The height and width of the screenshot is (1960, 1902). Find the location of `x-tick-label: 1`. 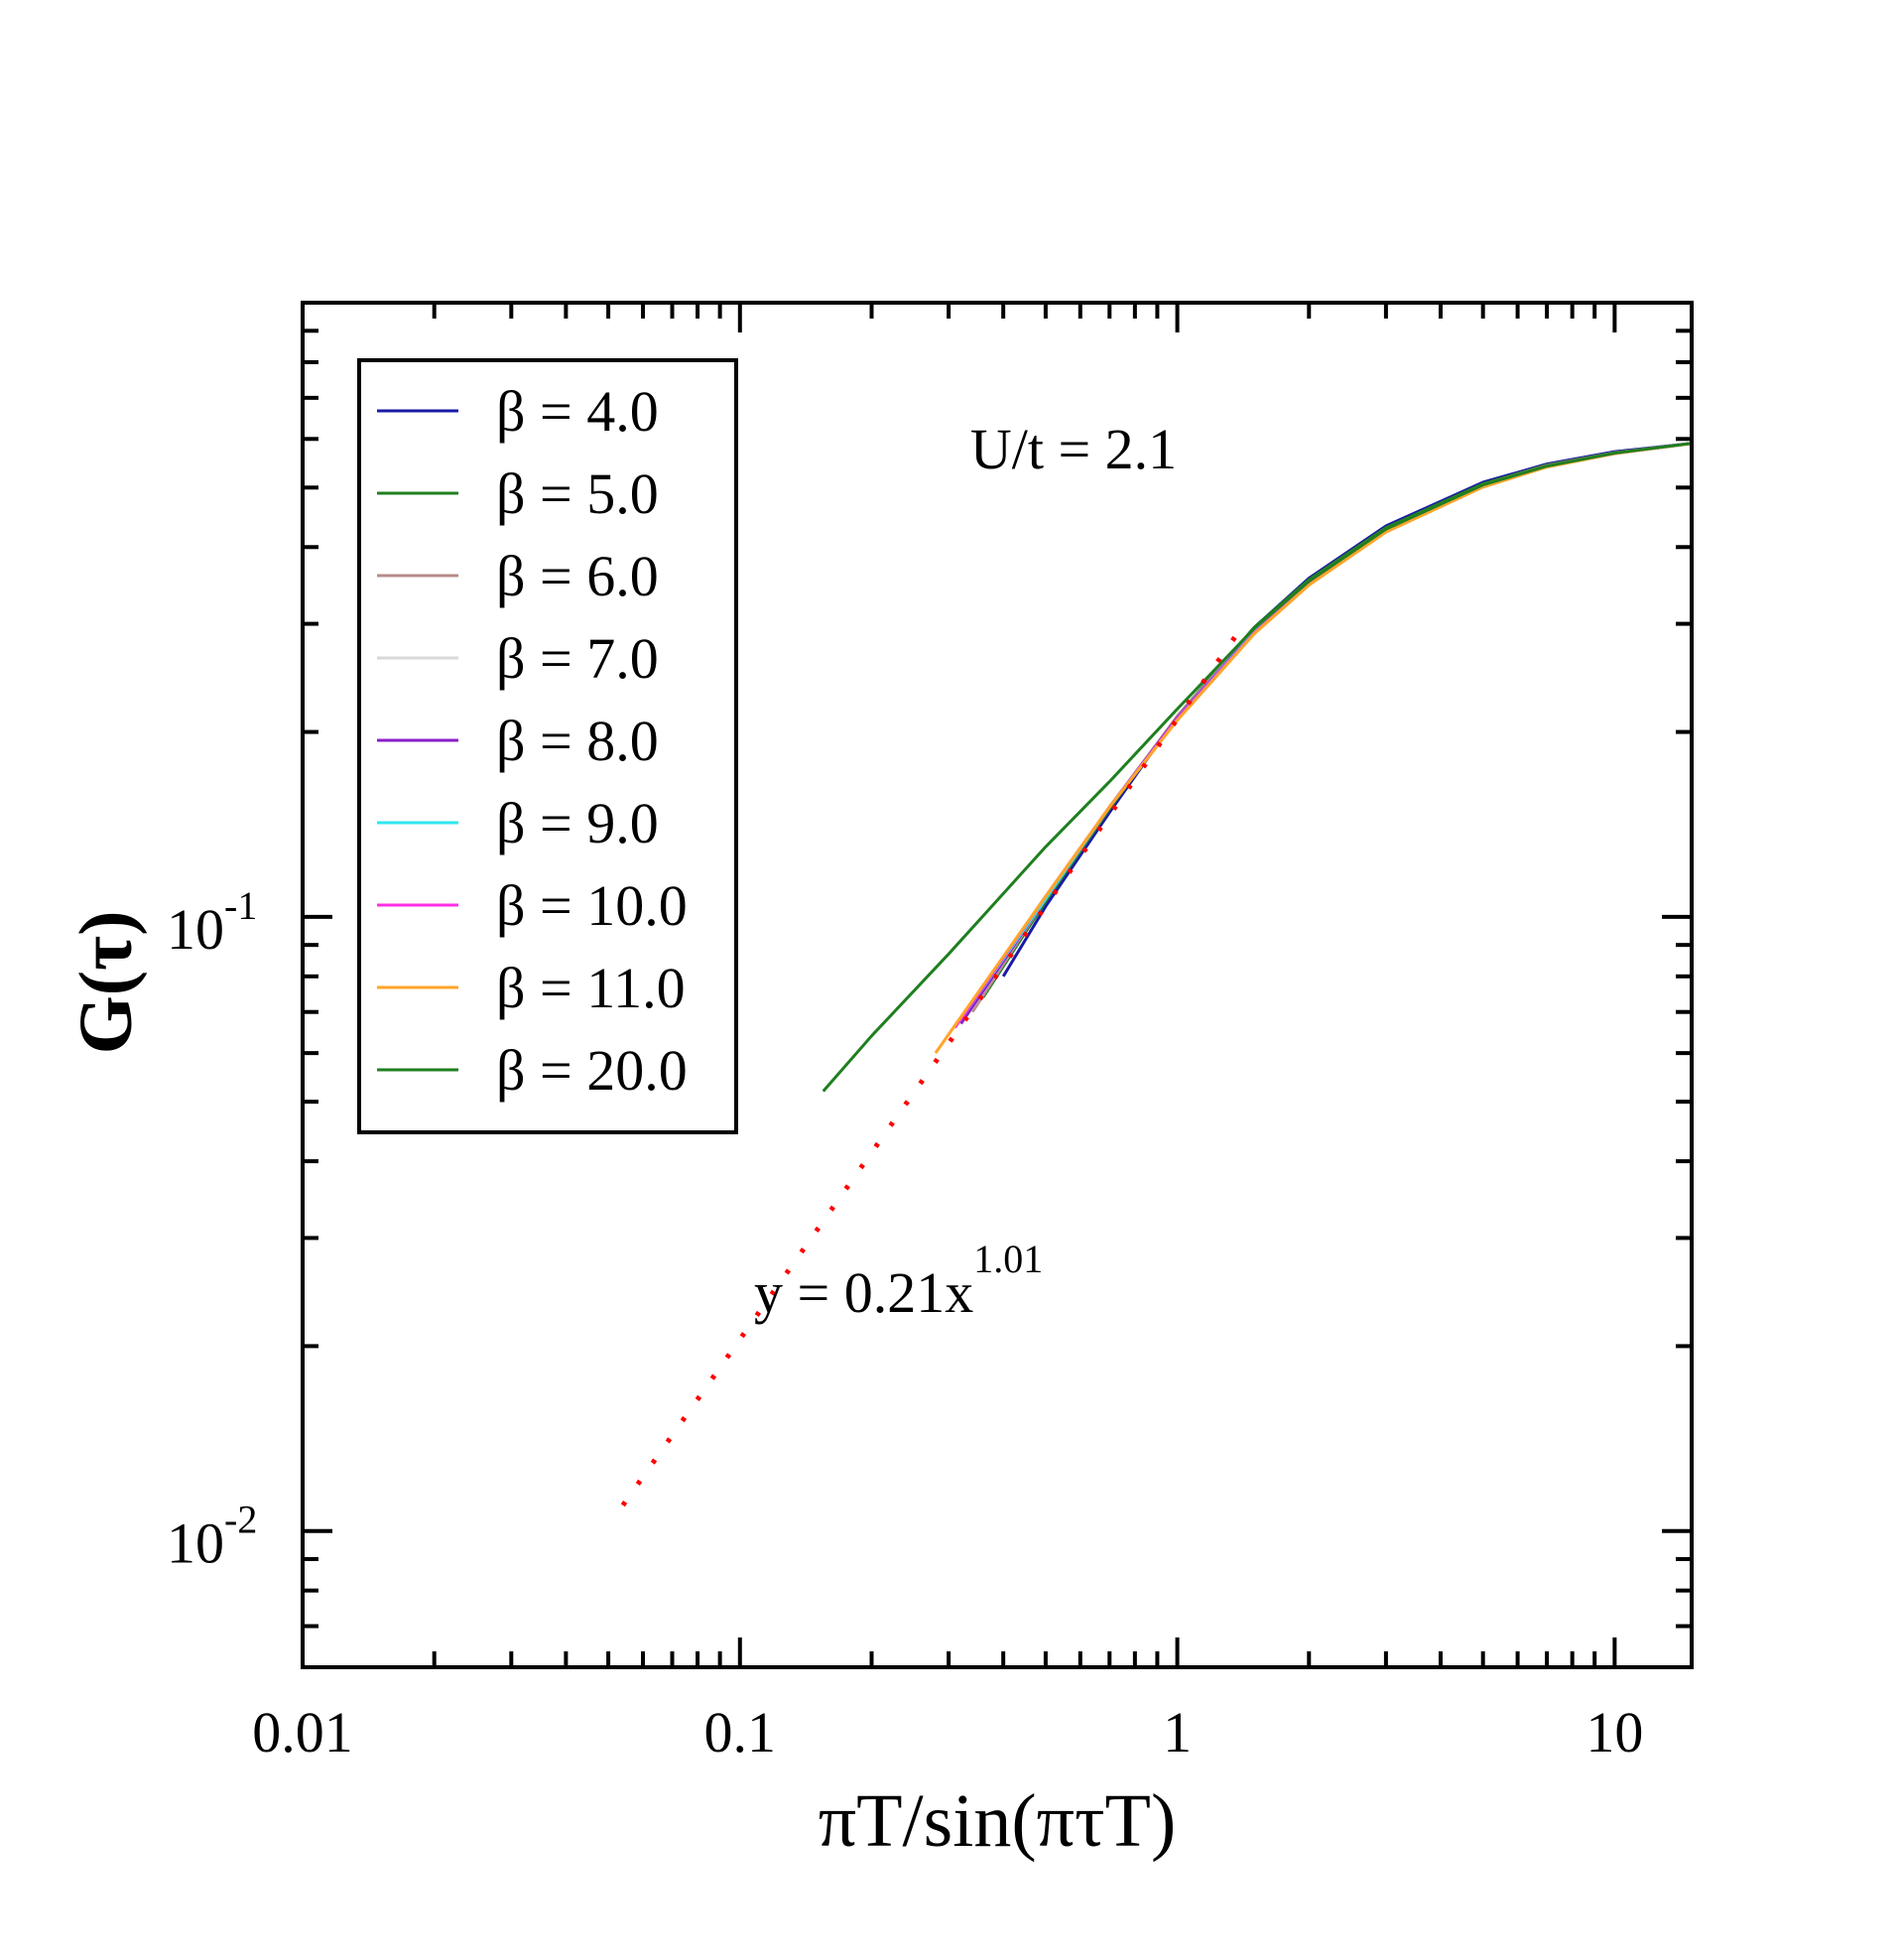

x-tick-label: 1 is located at coordinates (1177, 1732).